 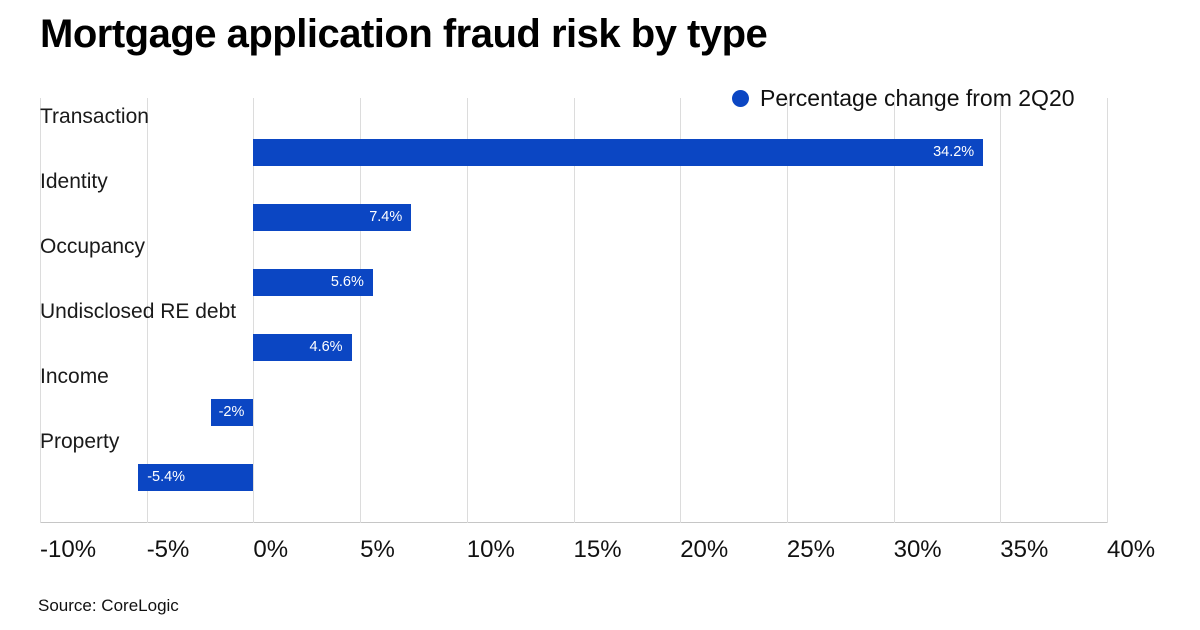 I want to click on source-note: Source: CoreLogic, so click(x=108, y=605).